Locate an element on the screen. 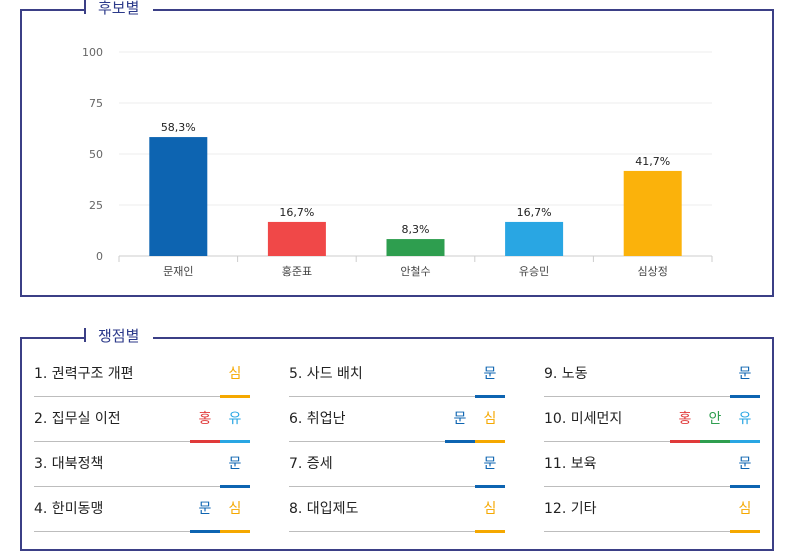  issue-row: 12. 기타 심 is located at coordinates (652, 510).